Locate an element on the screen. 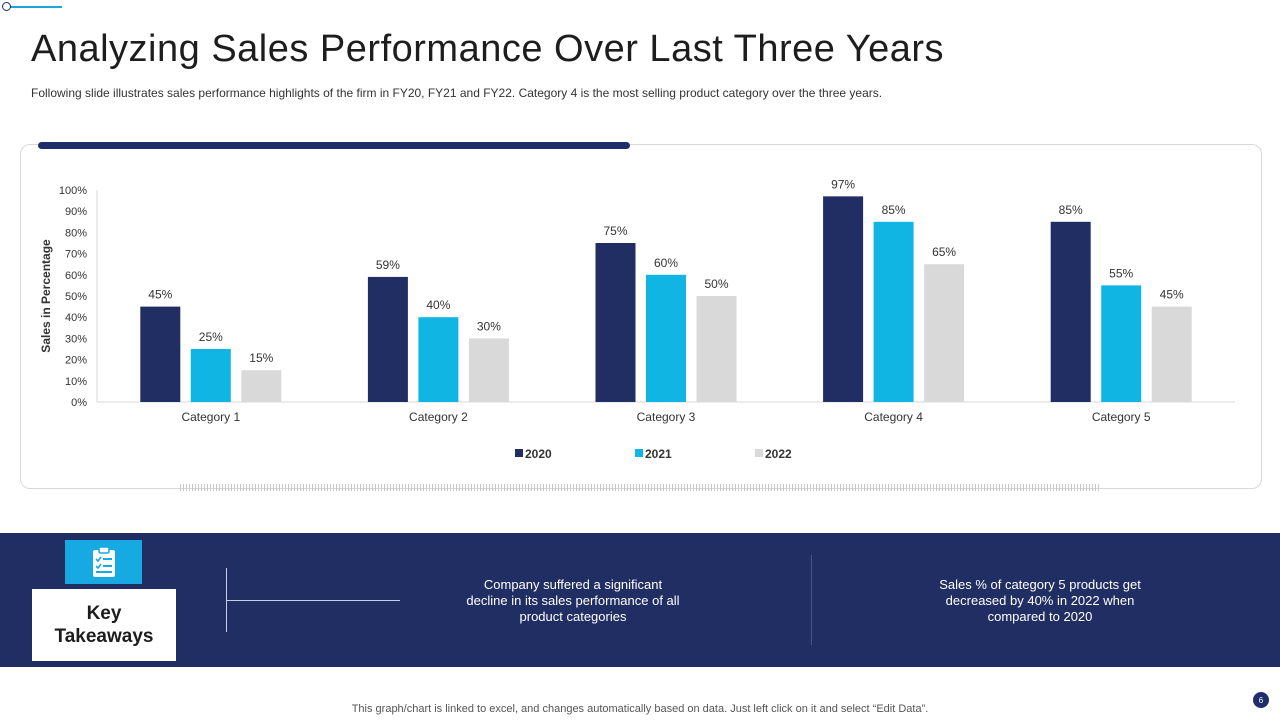 The image size is (1280, 720). data-label: 65% is located at coordinates (944, 252).